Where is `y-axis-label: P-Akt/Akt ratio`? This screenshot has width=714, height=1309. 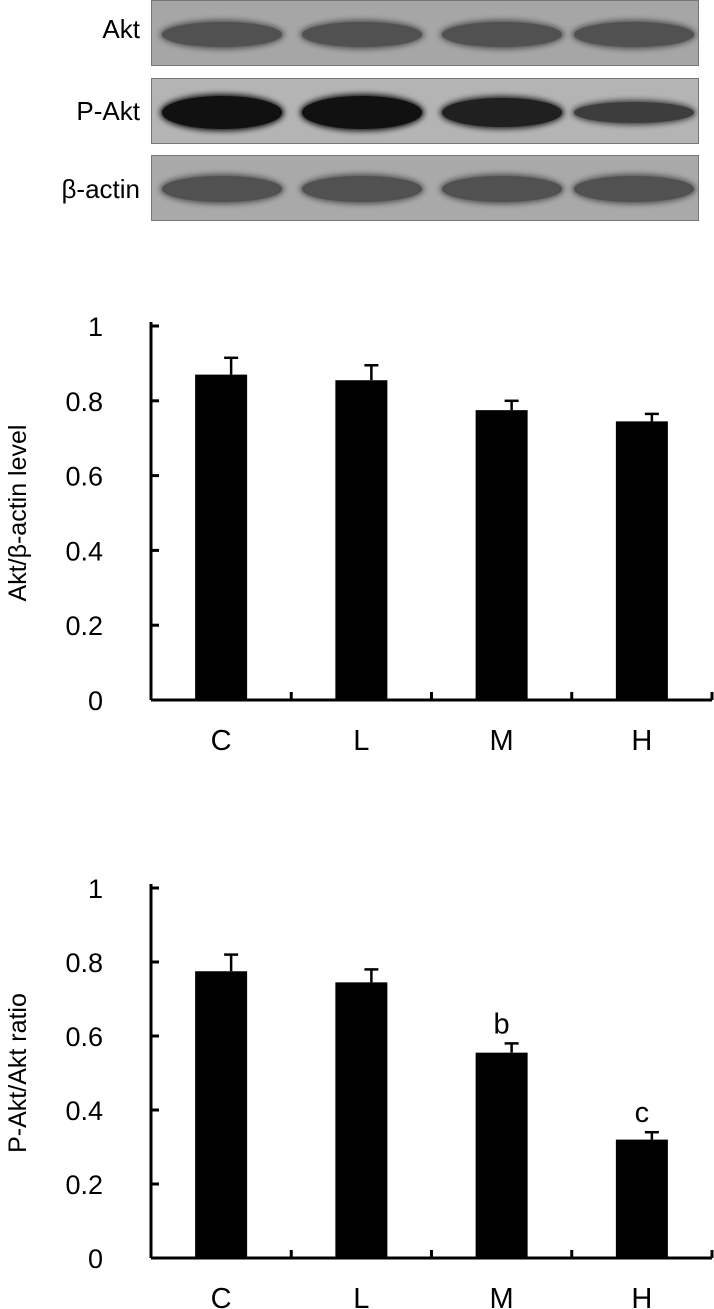
y-axis-label: P-Akt/Akt ratio is located at coordinates (18, 1073).